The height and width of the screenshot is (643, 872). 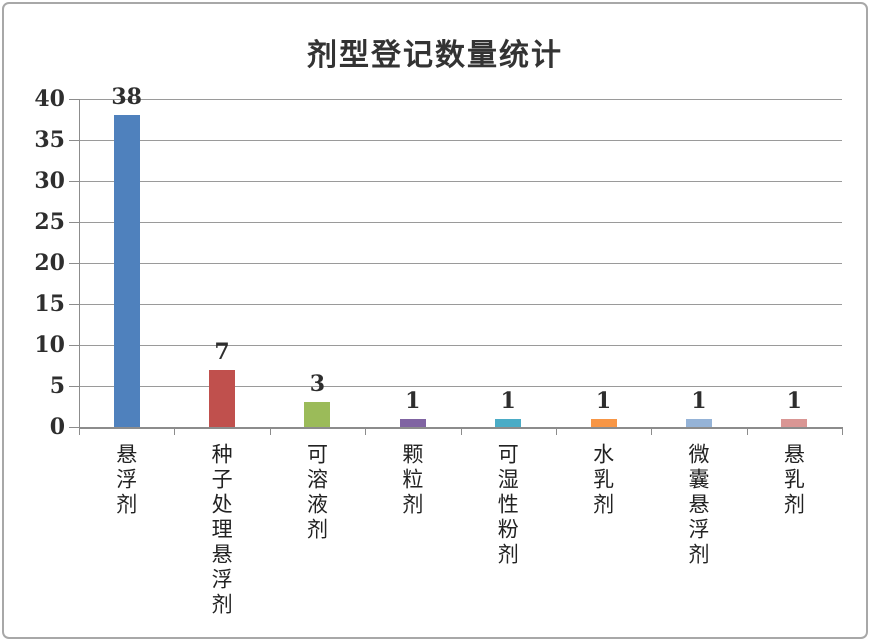 I want to click on y-tick-label: 0, so click(x=57, y=427).